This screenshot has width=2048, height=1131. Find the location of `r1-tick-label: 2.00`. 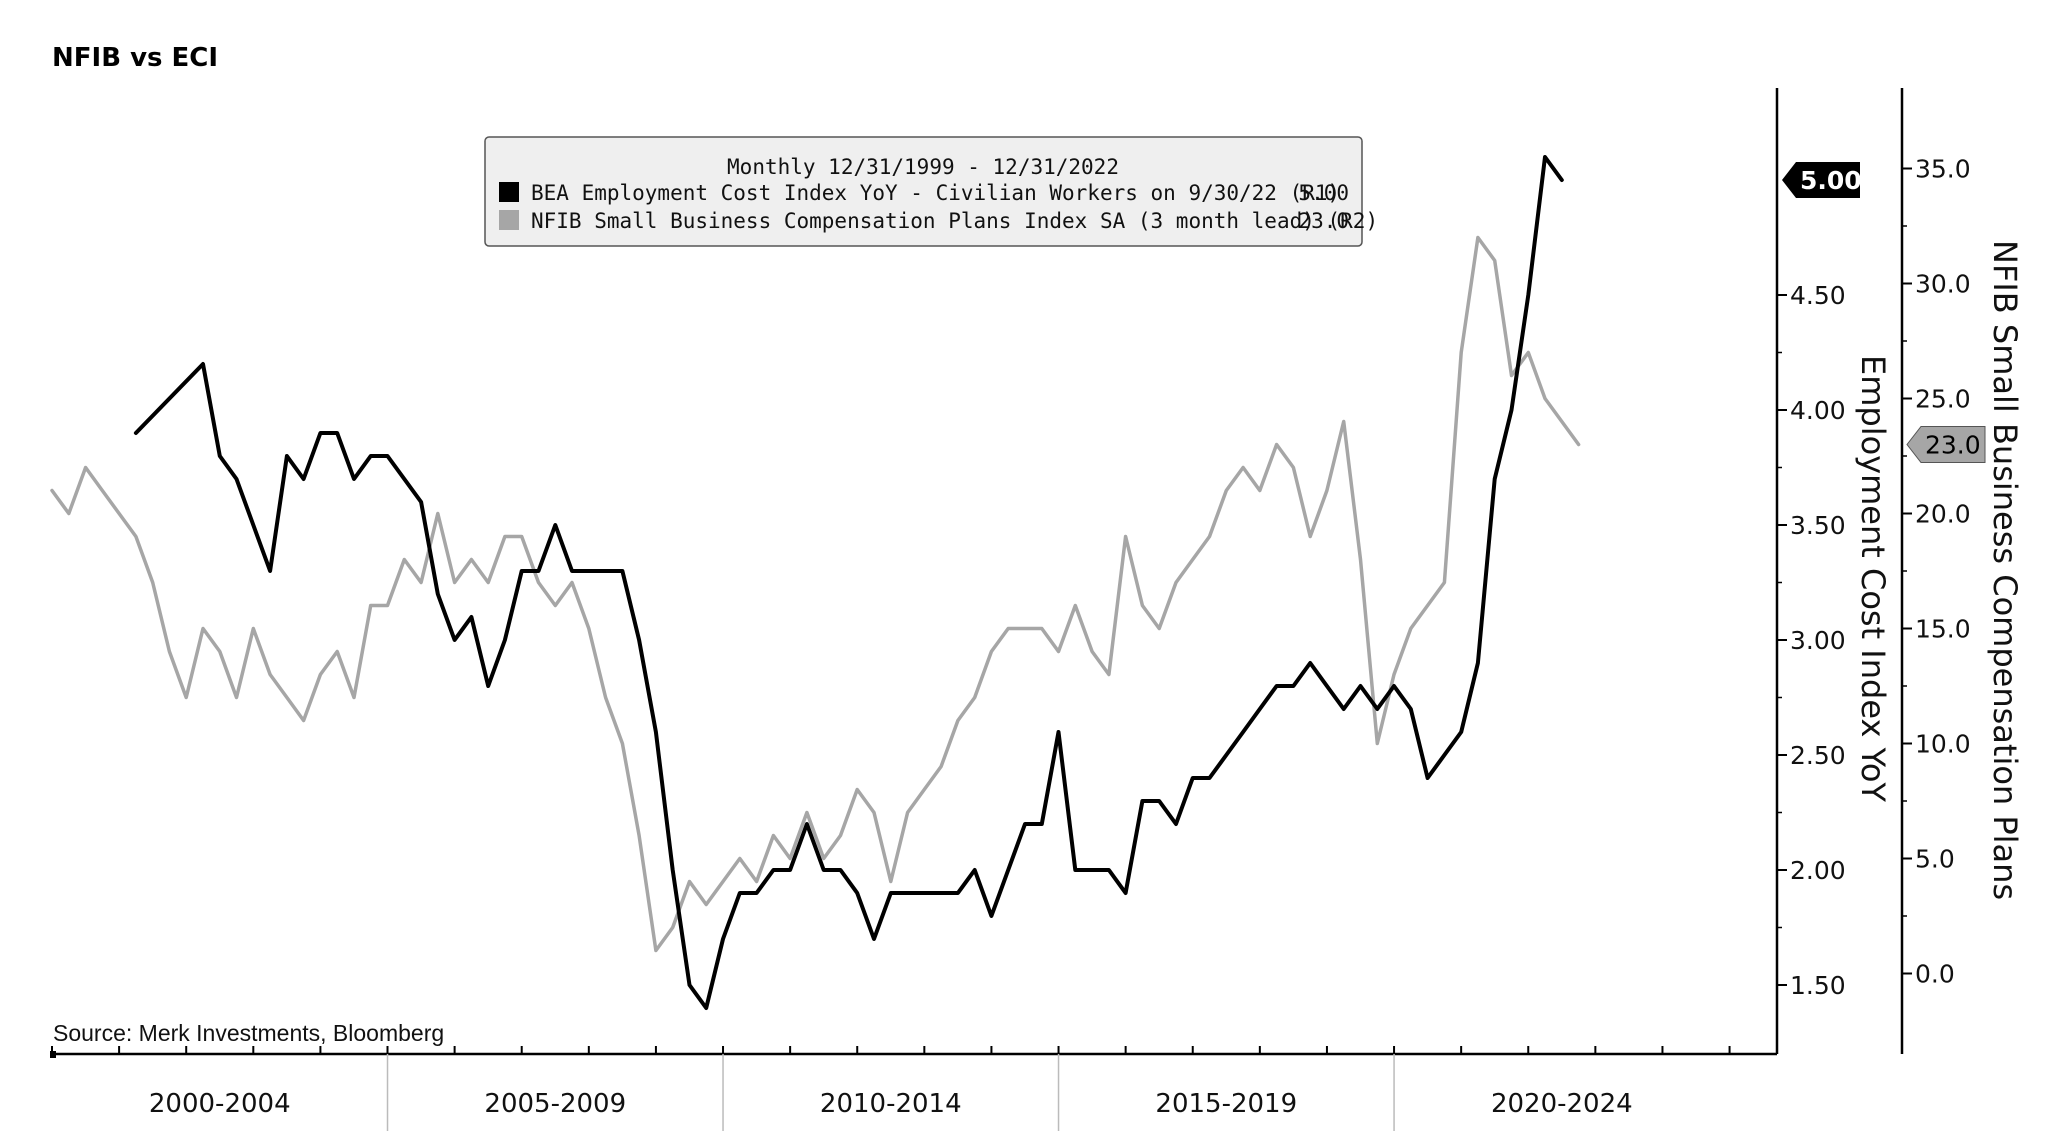

r1-tick-label: 2.00 is located at coordinates (1818, 870).